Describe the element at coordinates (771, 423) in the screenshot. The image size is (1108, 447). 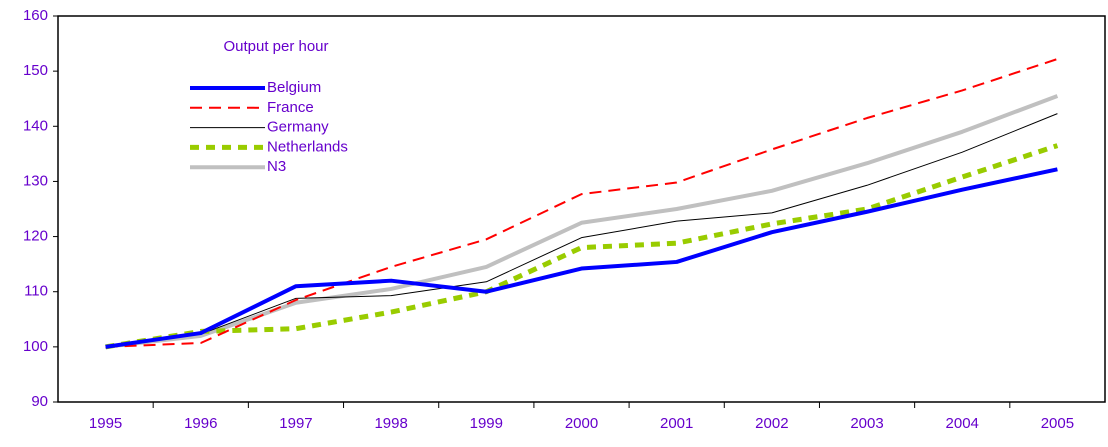
I see `x-tick-label: 2002` at that location.